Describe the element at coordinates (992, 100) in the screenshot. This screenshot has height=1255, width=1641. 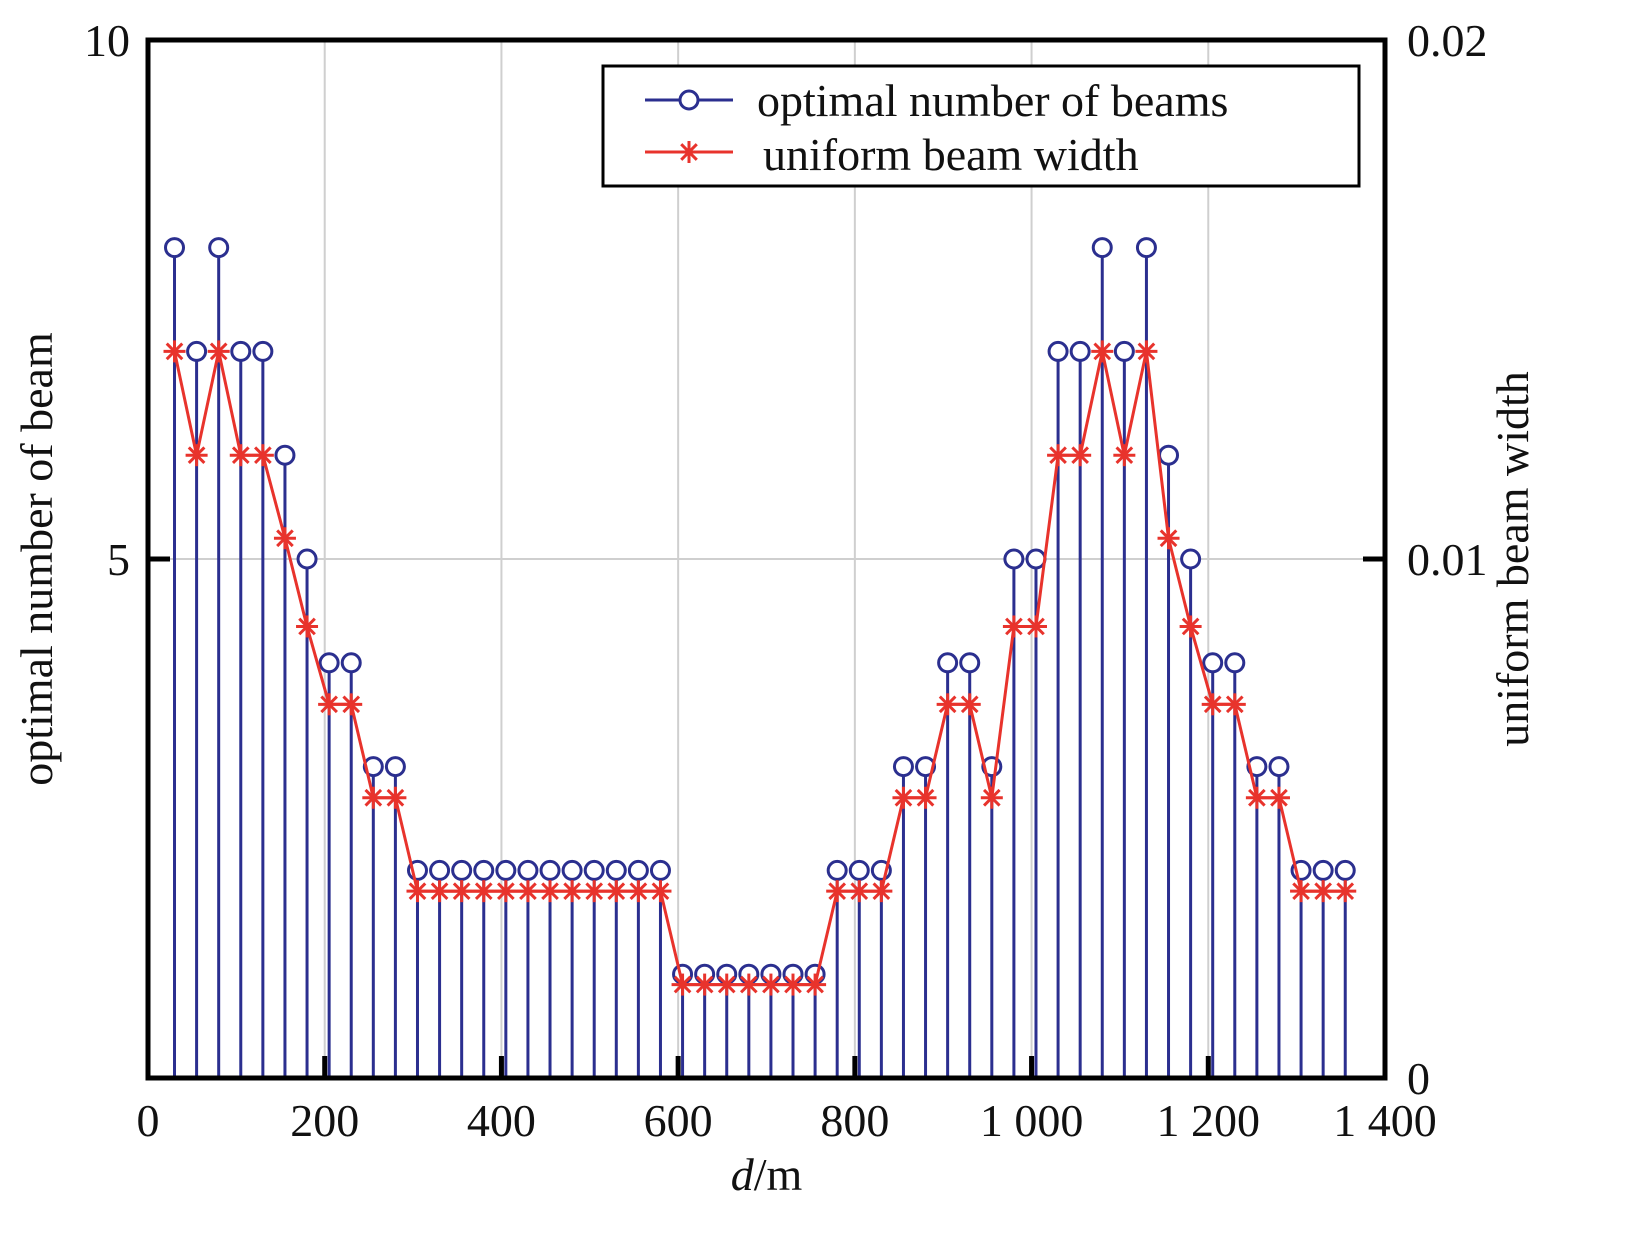
I see `legend-label-stem: optimal number of beams` at that location.